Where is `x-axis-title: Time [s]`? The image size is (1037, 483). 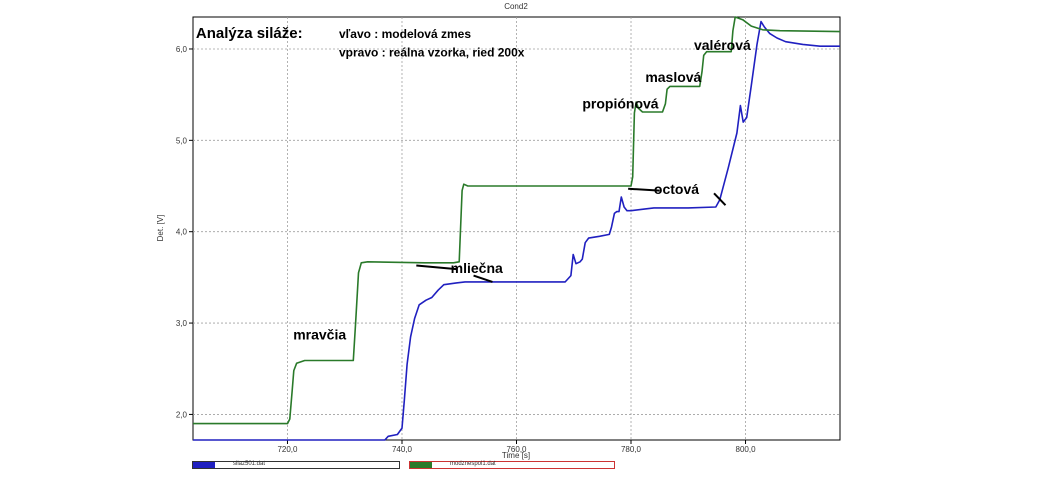 x-axis-title: Time [s] is located at coordinates (516, 455).